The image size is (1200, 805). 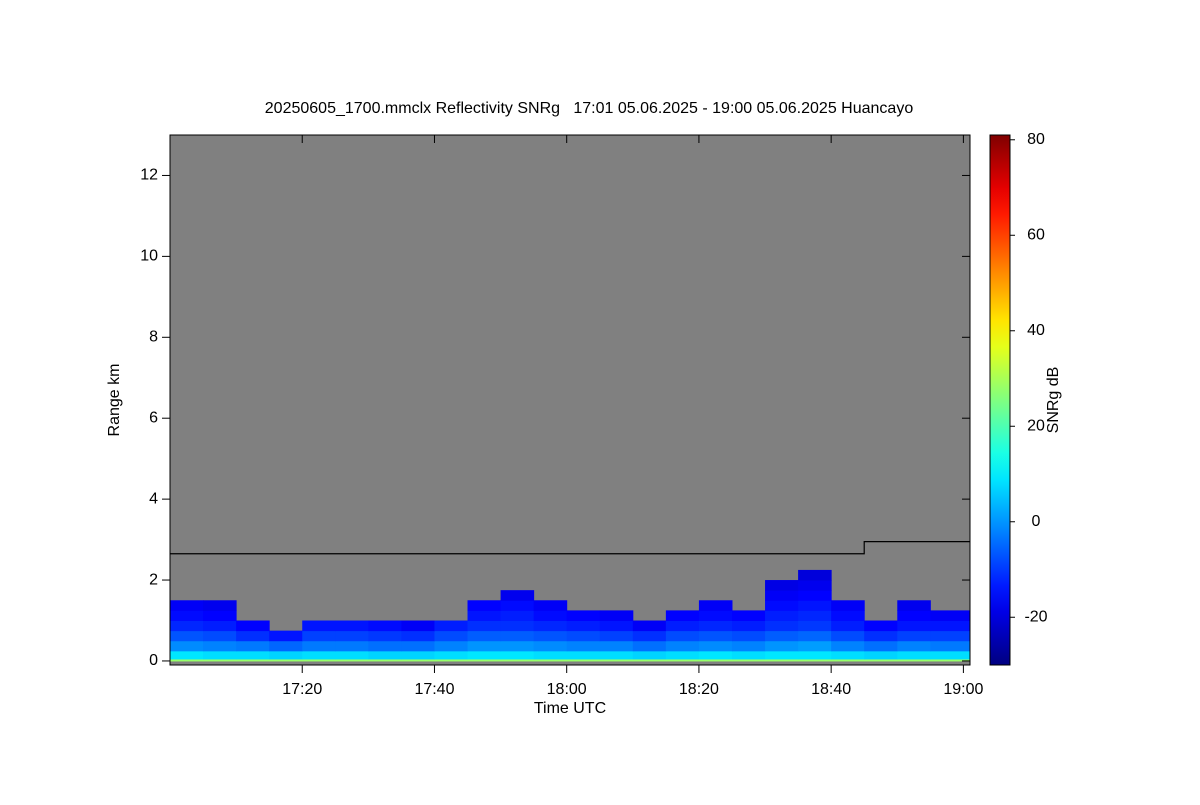 What do you see at coordinates (1036, 425) in the screenshot?
I see `colorbar-tick-label: 20` at bounding box center [1036, 425].